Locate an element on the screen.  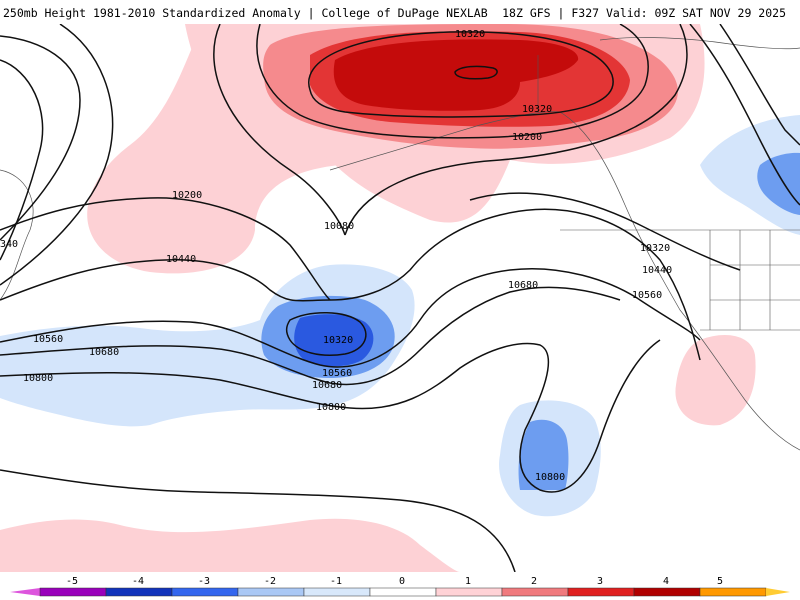
contour-10320-ridge is located at coordinates (461, 74).